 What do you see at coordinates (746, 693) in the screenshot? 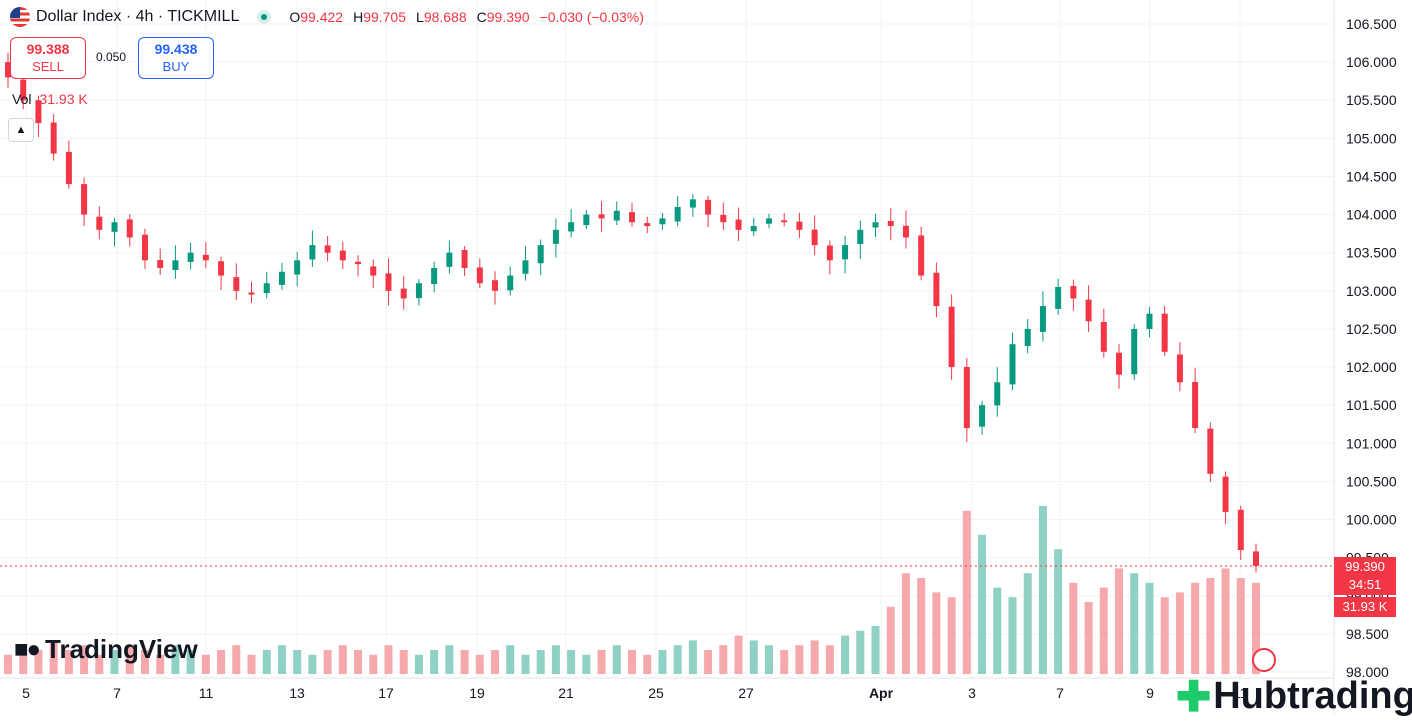
I see `time-tick-label: 27` at bounding box center [746, 693].